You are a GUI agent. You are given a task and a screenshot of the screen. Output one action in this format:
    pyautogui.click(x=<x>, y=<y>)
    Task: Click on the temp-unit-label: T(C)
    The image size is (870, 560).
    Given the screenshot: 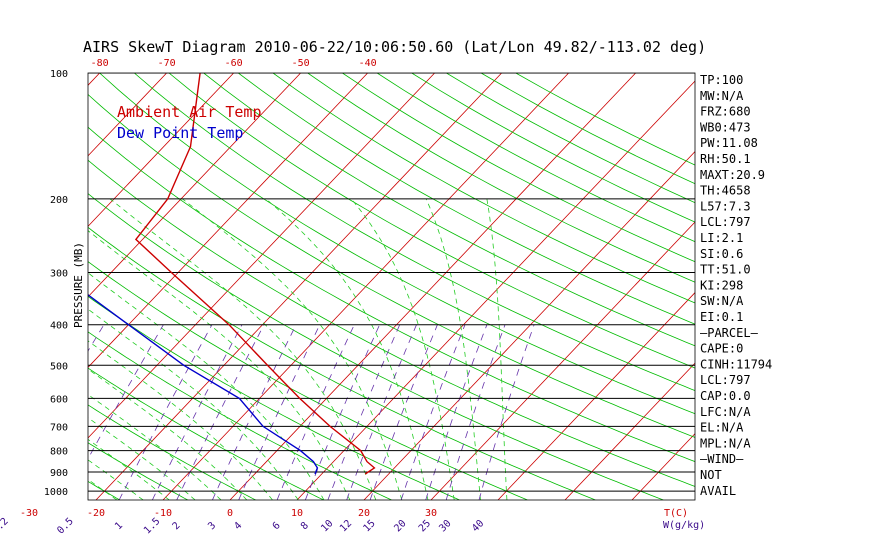 What is the action you would take?
    pyautogui.click(x=676, y=513)
    